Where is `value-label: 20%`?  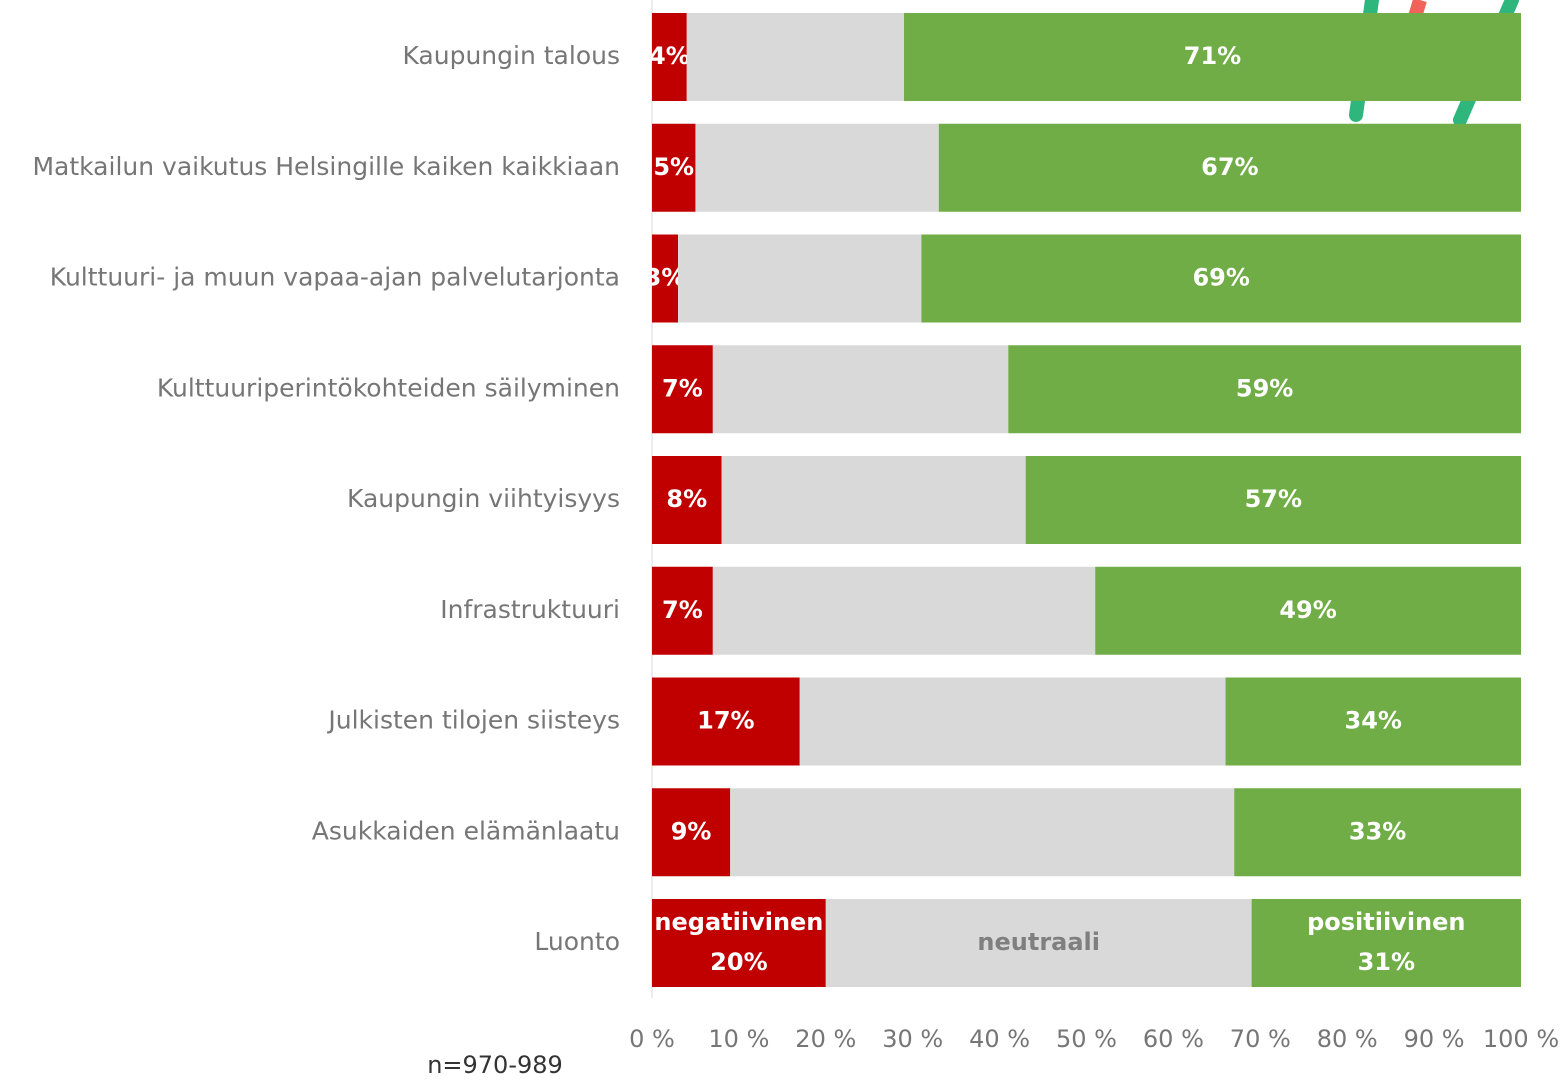 value-label: 20% is located at coordinates (738, 962).